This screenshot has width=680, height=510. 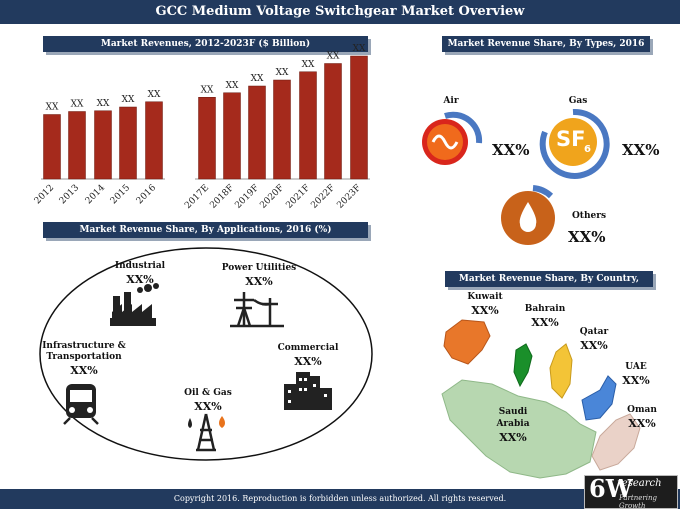 I want to click on app-power-label: Power Utilities, so click(x=259, y=268).